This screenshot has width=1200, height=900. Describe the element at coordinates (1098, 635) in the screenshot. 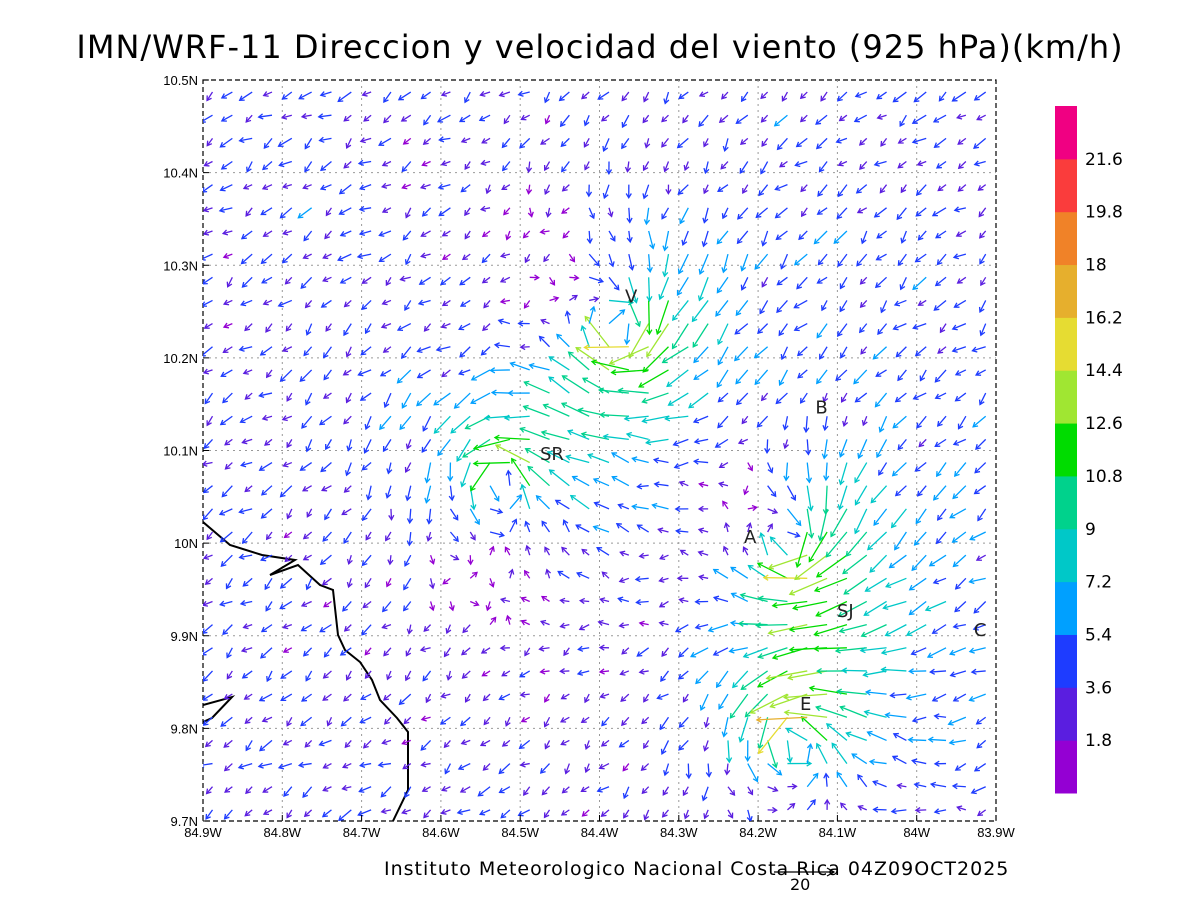

I see `colorbar-label: 5.4` at that location.